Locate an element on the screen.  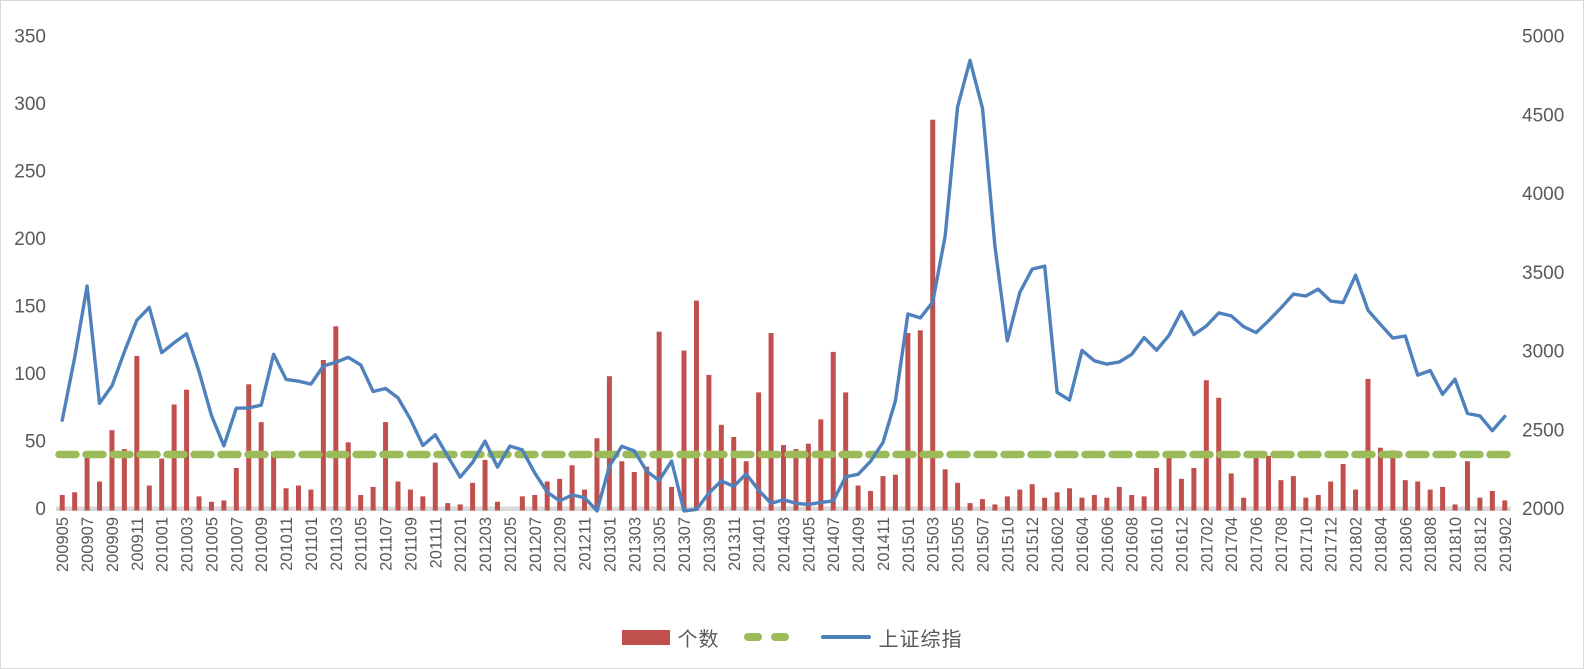
legend-label-line-series: 上证综指 is located at coordinates (920, 639).